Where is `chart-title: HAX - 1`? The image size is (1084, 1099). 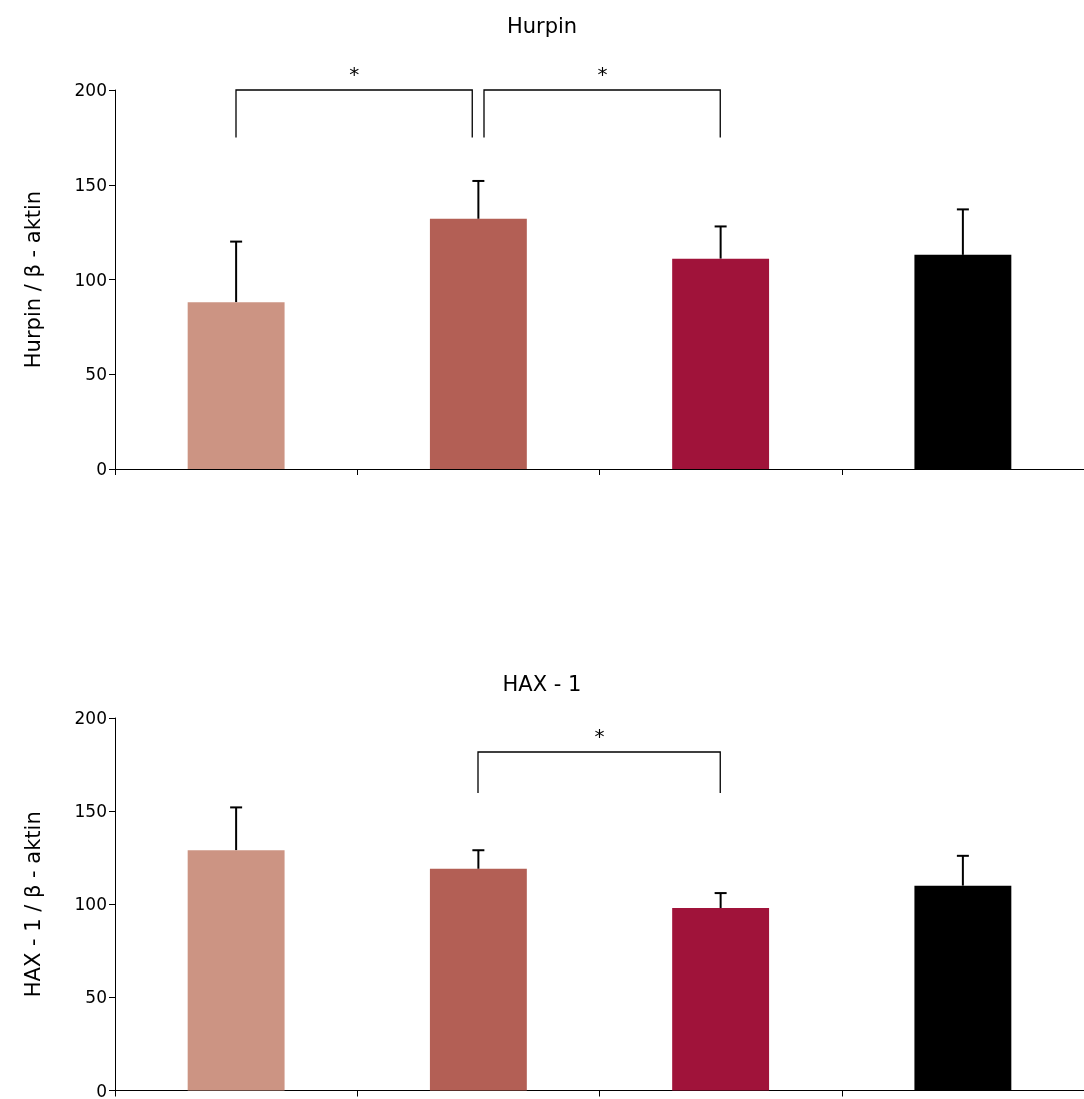
chart-title: HAX - 1 is located at coordinates (542, 683).